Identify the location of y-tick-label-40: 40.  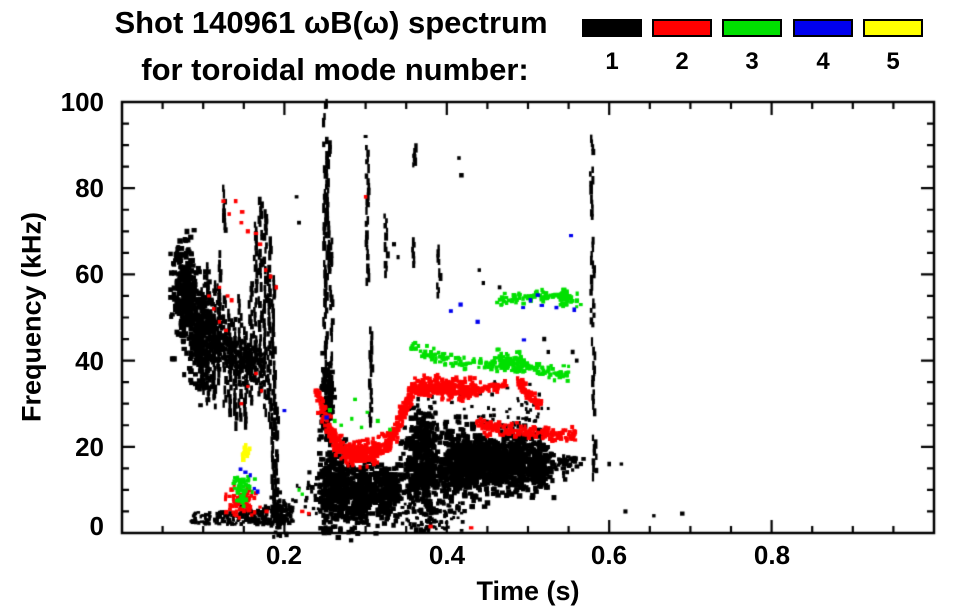
(89, 361).